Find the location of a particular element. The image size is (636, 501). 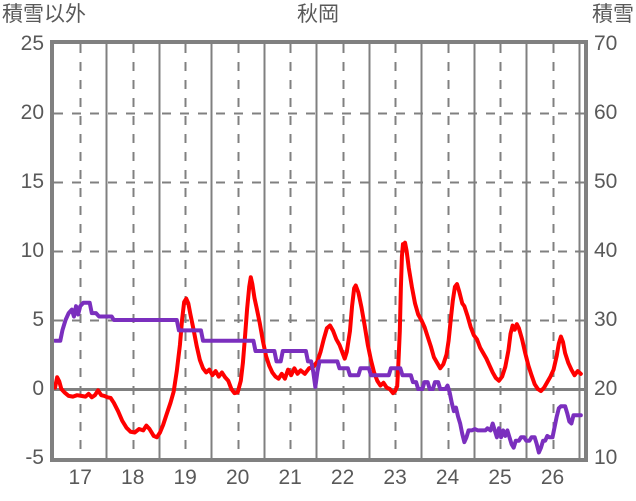

x-axis-tick: 21 is located at coordinates (290, 477).